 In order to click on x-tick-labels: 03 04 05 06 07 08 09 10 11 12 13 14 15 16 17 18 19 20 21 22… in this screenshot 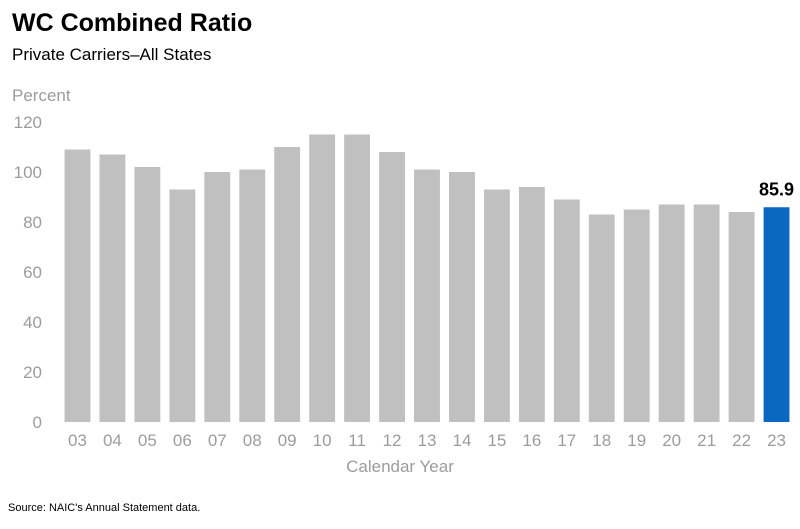, I will do `click(427, 440)`.